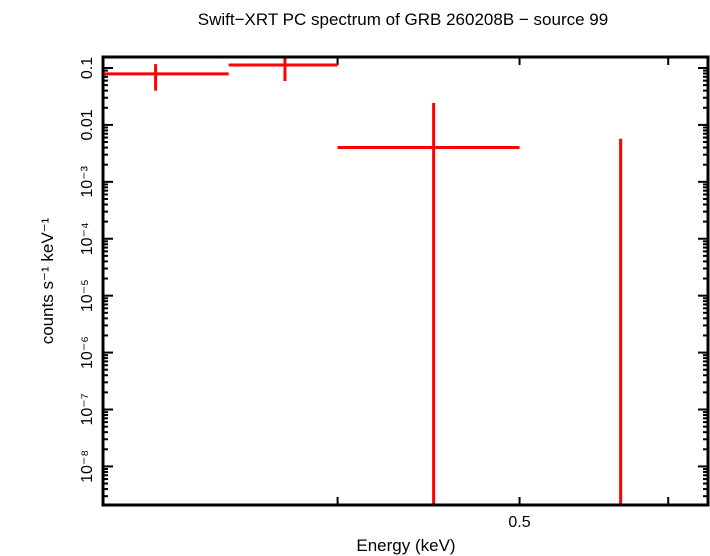 The width and height of the screenshot is (710, 556). What do you see at coordinates (87, 238) in the screenshot?
I see `y-tick-label: 10⁻⁴` at bounding box center [87, 238].